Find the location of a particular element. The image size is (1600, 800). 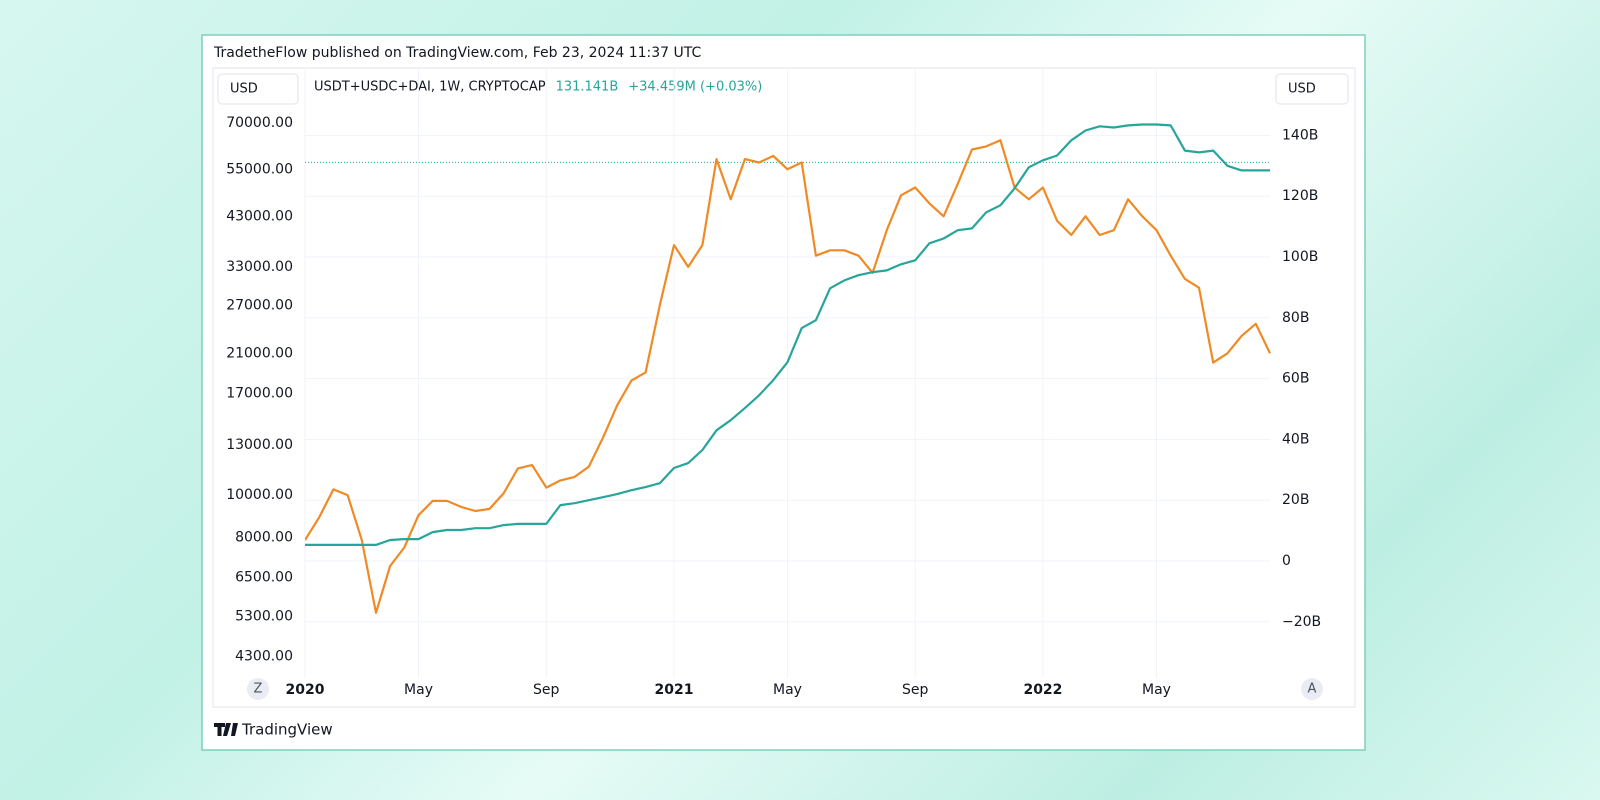

brand-logo is located at coordinates (226, 729).